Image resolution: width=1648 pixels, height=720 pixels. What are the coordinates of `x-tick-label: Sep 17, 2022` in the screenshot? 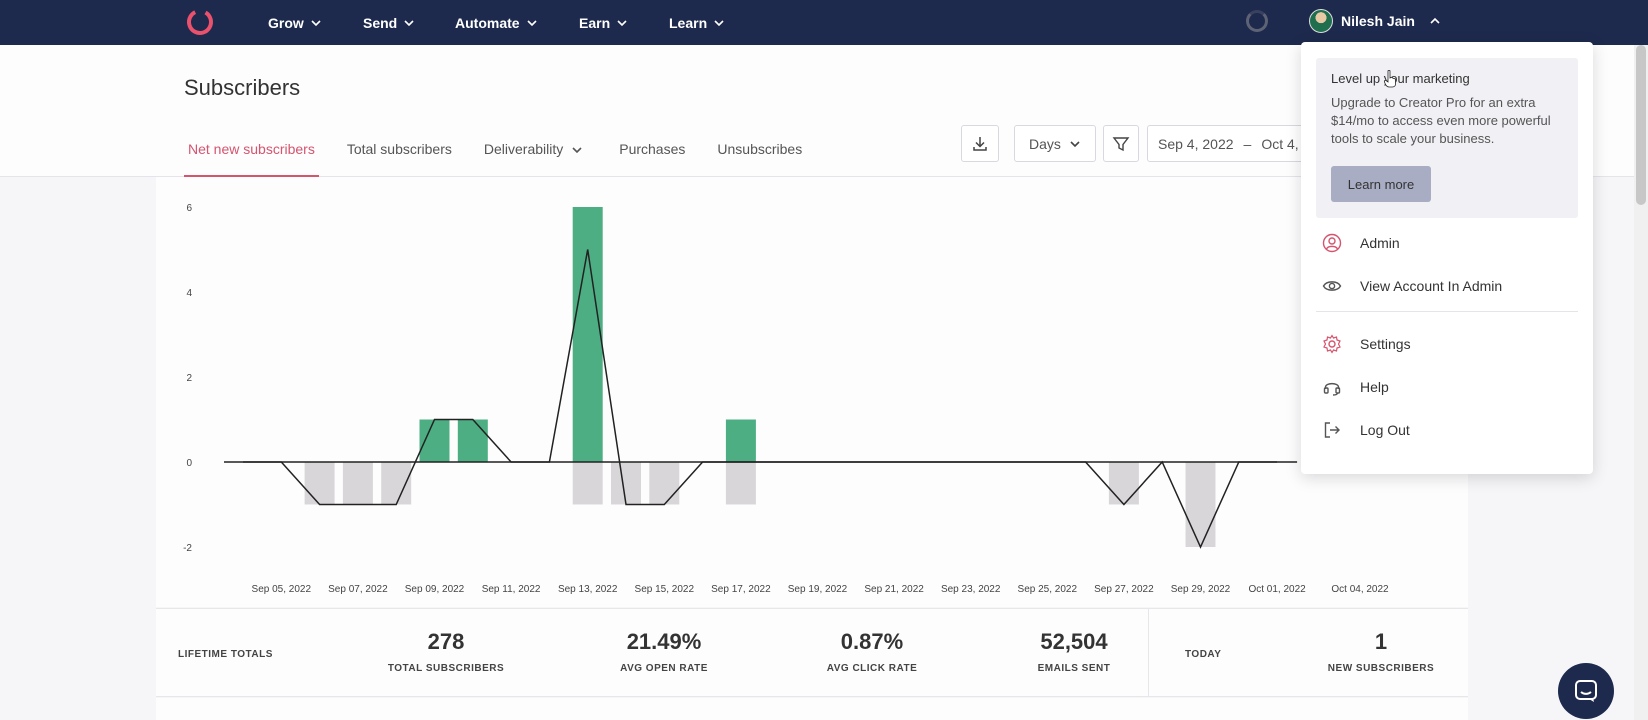 It's located at (741, 589).